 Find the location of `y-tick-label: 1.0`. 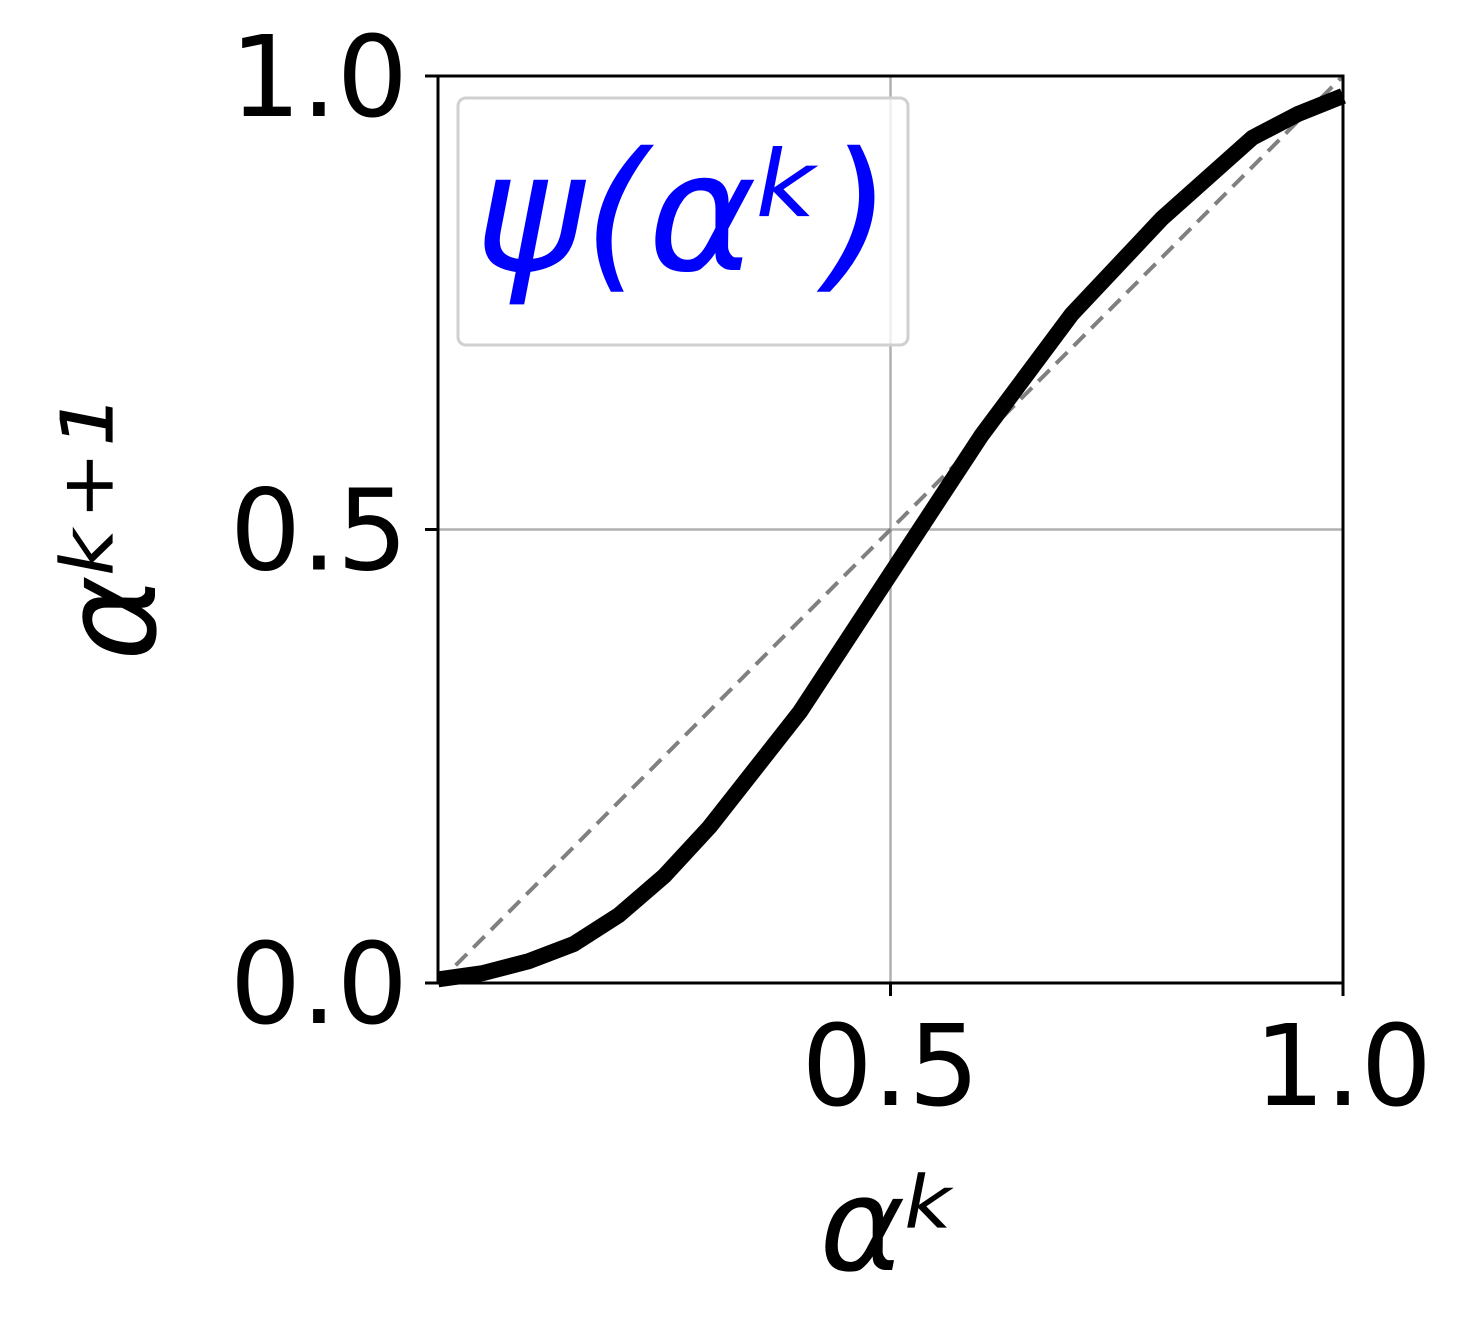

y-tick-label: 1.0 is located at coordinates (319, 78).